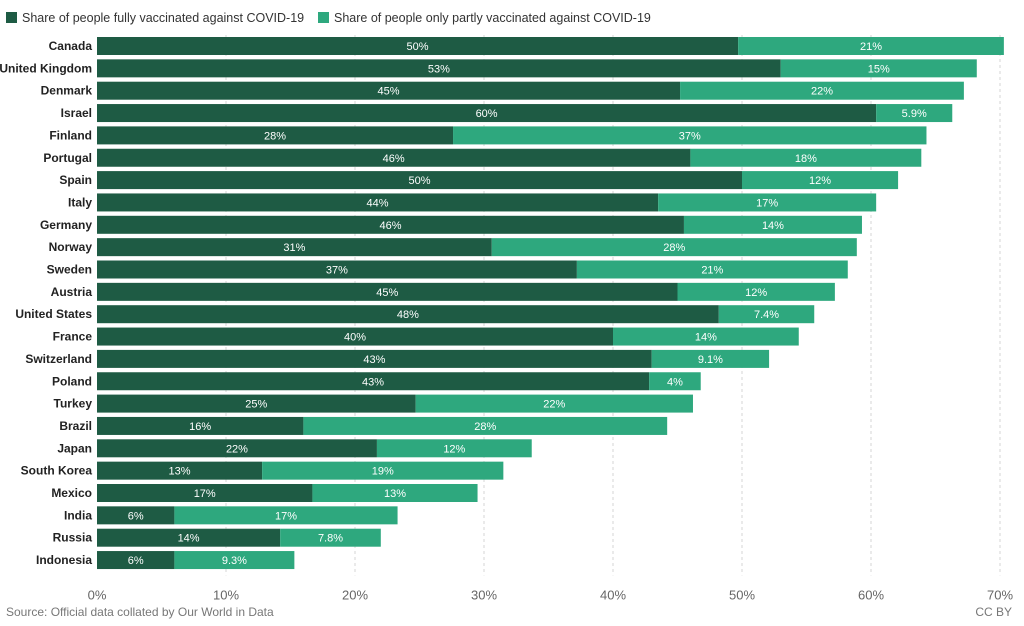 The width and height of the screenshot is (1024, 626). Describe the element at coordinates (383, 472) in the screenshot. I see `data-label-partly: 19%` at that location.